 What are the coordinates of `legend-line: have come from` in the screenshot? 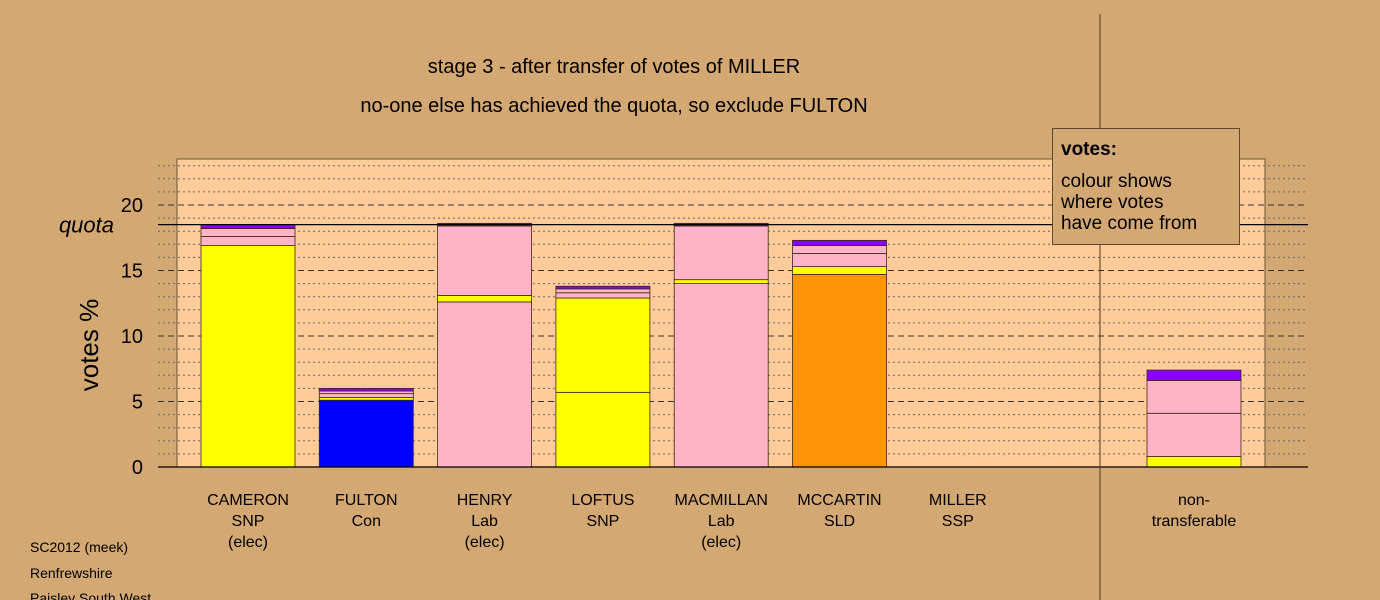 It's located at (1129, 223).